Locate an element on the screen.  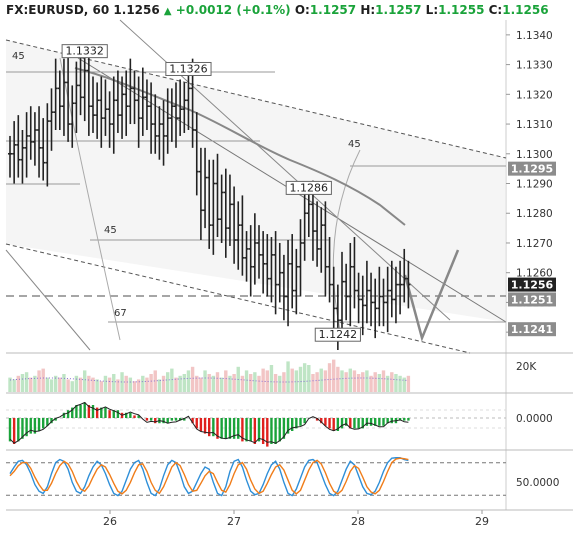
y-tick-label: 1.1310 is located at coordinates (534, 125).